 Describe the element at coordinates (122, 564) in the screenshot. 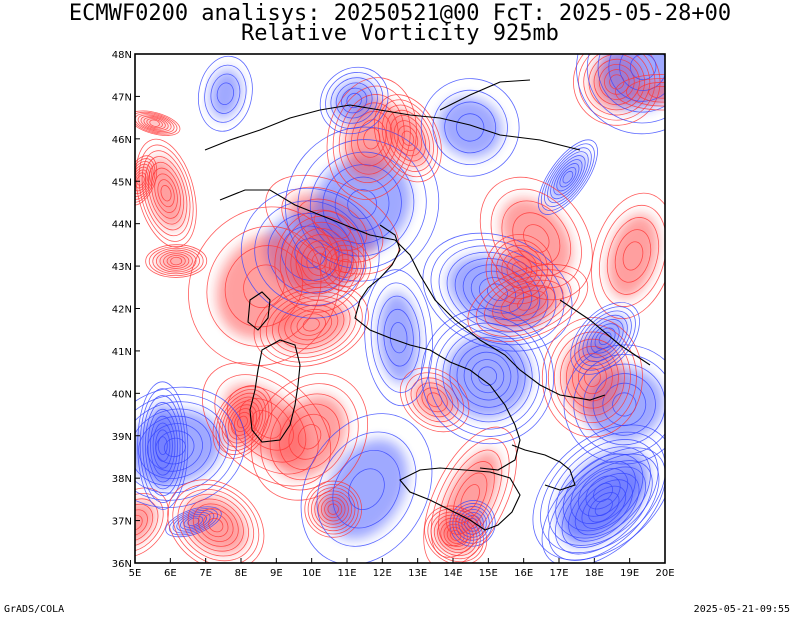

I see `lat-label: 36N` at that location.